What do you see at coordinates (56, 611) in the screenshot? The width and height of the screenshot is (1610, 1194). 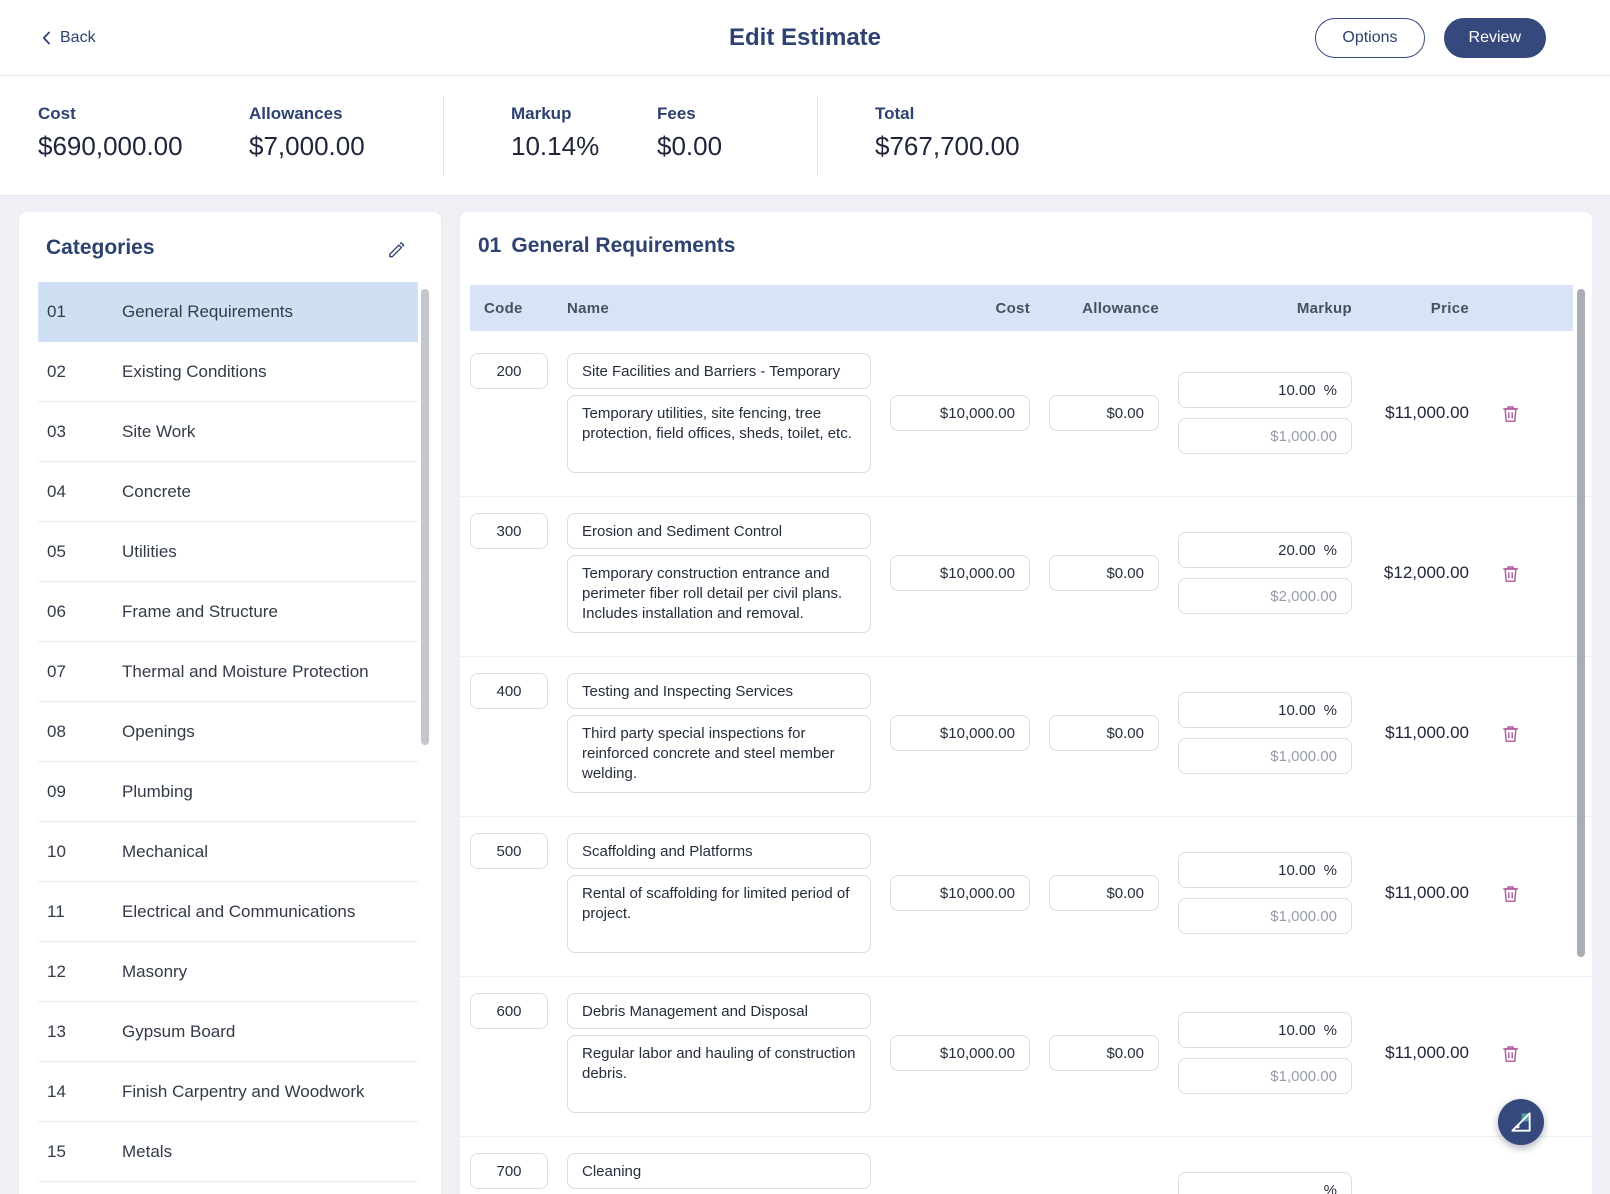 I see `category-number: 06` at bounding box center [56, 611].